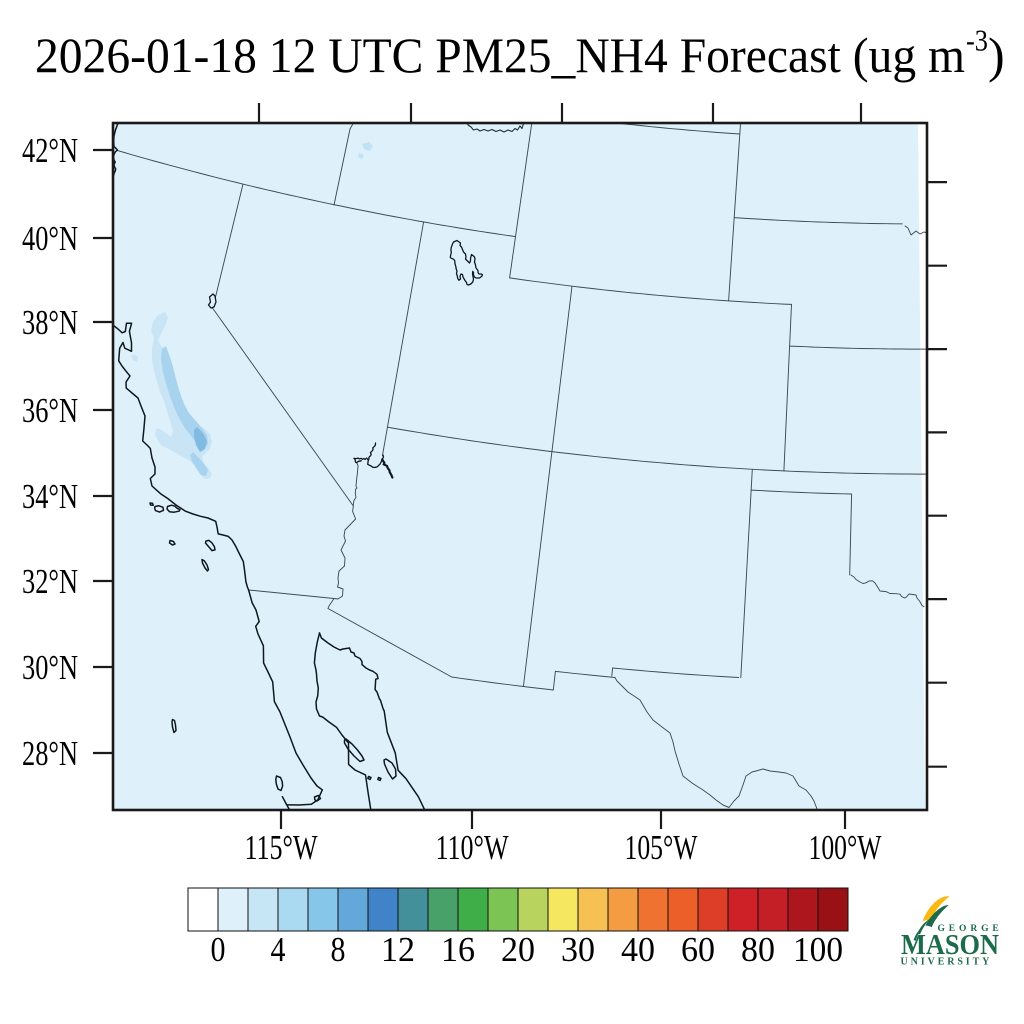  I want to click on svg-text: GEORGE, so click(970, 929).